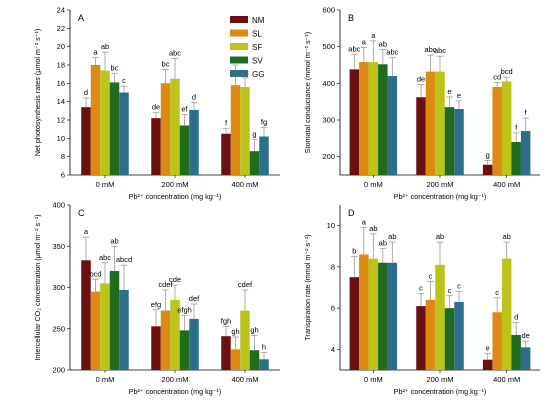 The image size is (550, 401). What do you see at coordinates (257, 34) in the screenshot?
I see `legend-label-SL: SL` at bounding box center [257, 34].